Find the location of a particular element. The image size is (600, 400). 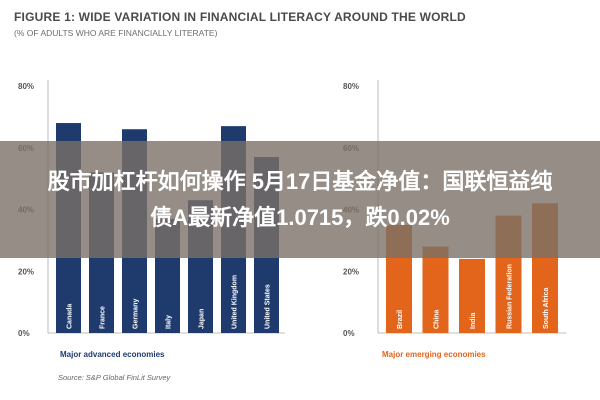

source-note: Source: S&P Global FinLit Survey is located at coordinates (114, 377).